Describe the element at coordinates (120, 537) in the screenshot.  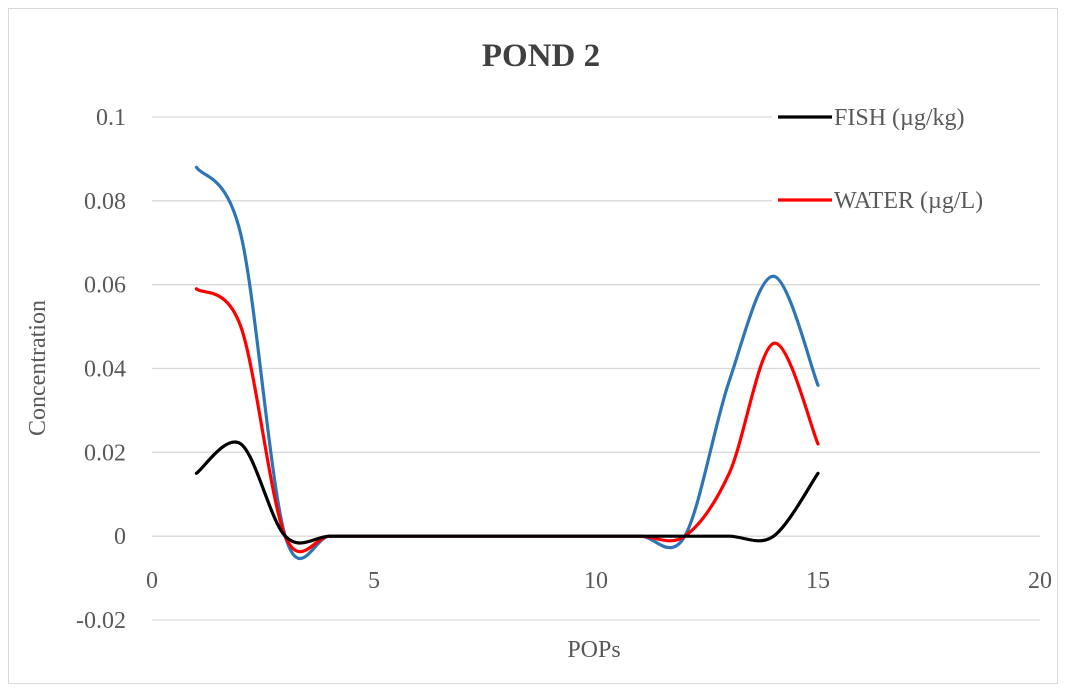
I see `y-tick-label: 0` at that location.